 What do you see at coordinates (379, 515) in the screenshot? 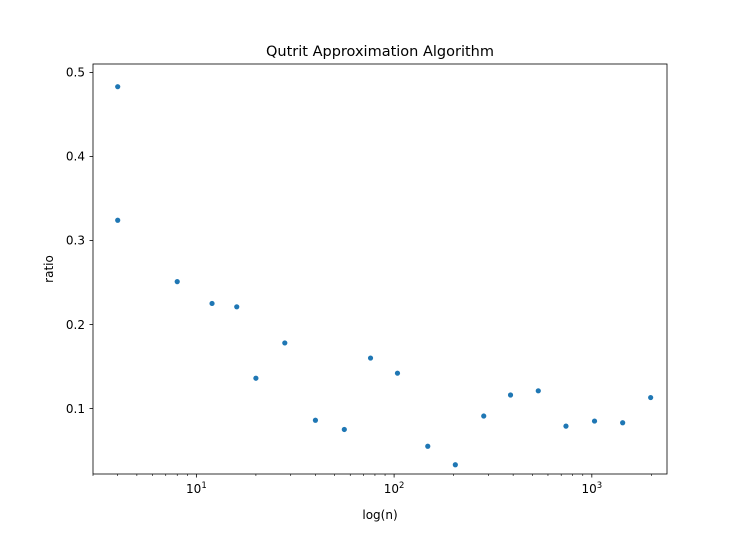
I see `x-axis-label: log(n)` at bounding box center [379, 515].